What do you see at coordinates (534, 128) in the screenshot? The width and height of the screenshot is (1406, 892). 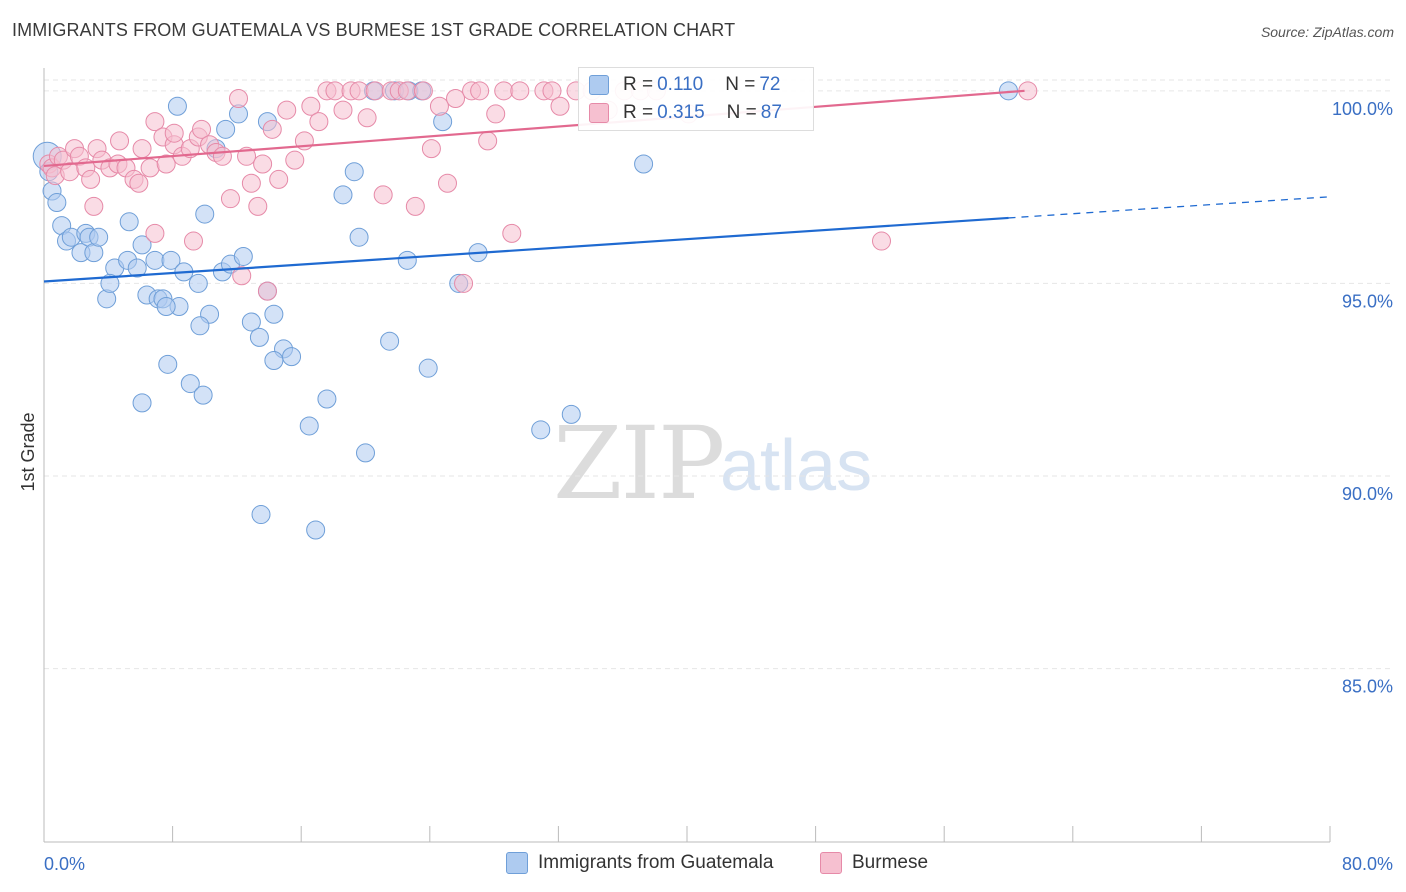 I see `burmese-trendline` at bounding box center [534, 128].